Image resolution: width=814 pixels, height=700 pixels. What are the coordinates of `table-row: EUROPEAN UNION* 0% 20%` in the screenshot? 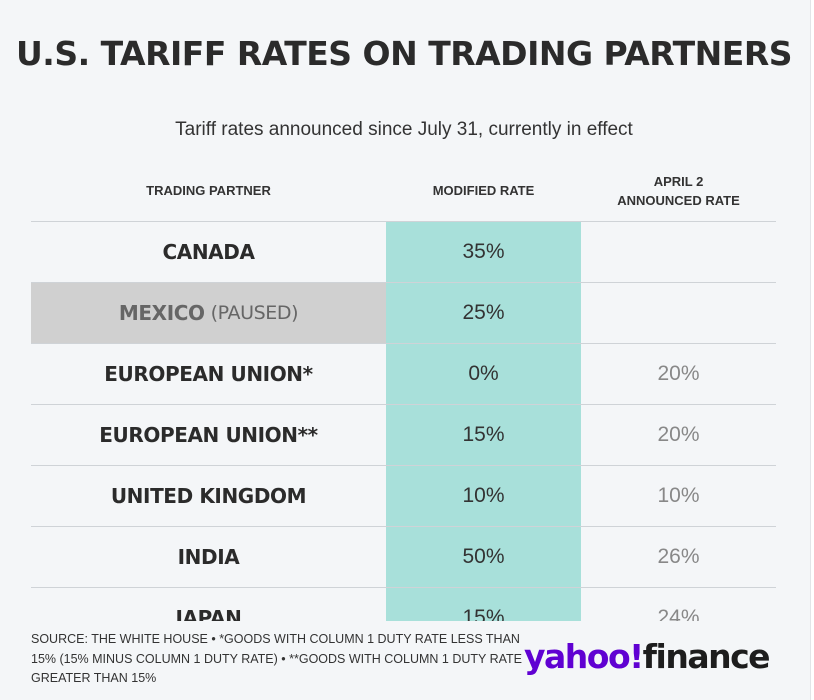 It's located at (403, 373).